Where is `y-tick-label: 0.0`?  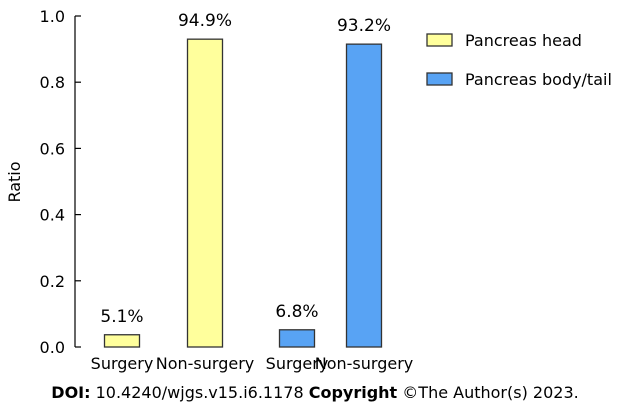
y-tick-label: 0.0 is located at coordinates (52, 347).